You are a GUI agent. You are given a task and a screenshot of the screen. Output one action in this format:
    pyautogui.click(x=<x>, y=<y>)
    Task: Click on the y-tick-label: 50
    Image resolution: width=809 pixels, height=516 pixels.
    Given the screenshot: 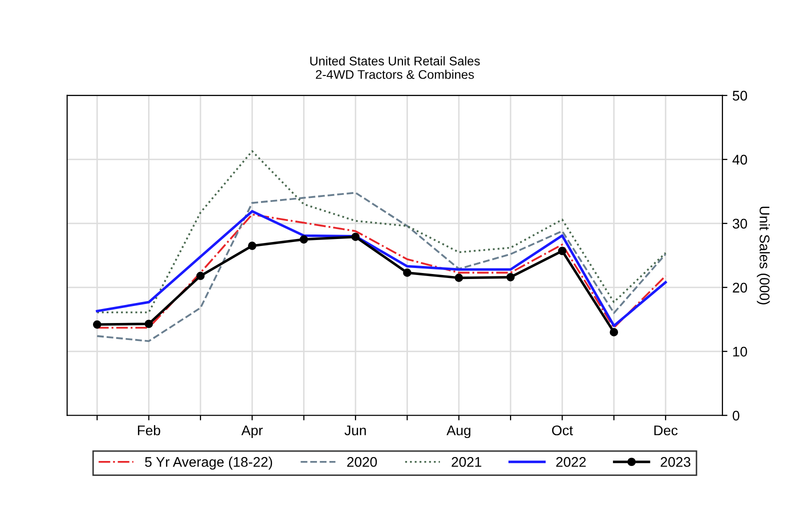 What is the action you would take?
    pyautogui.click(x=740, y=95)
    